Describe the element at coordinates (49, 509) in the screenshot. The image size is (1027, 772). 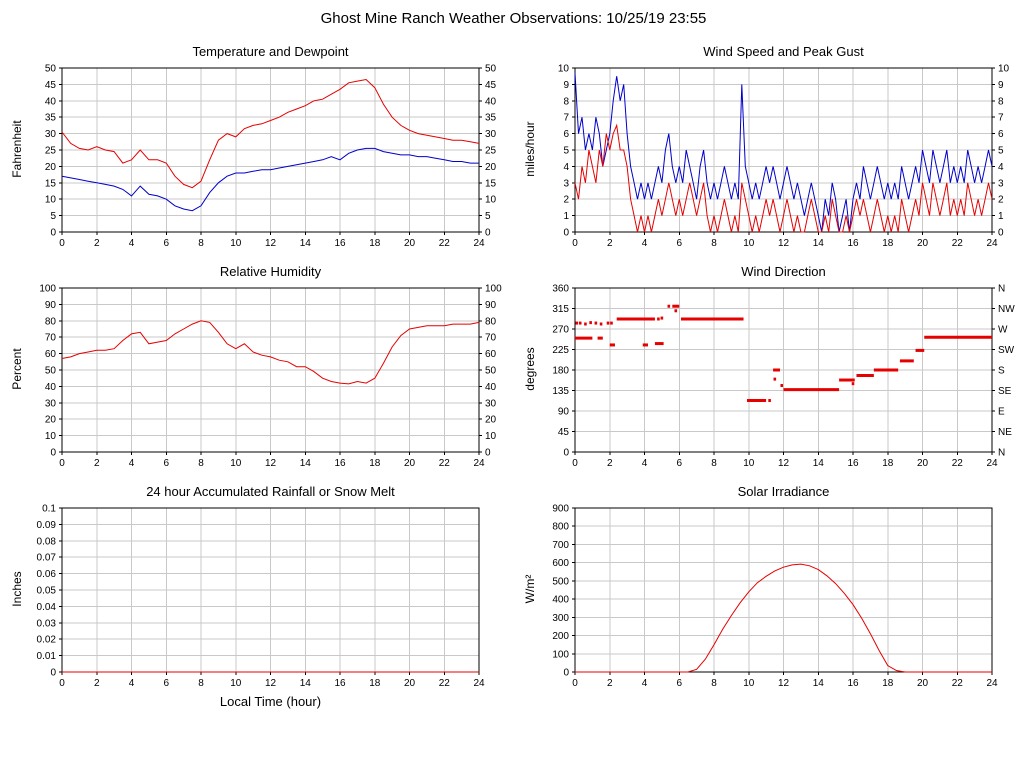
I see `svg-text: 0.1` at that location.